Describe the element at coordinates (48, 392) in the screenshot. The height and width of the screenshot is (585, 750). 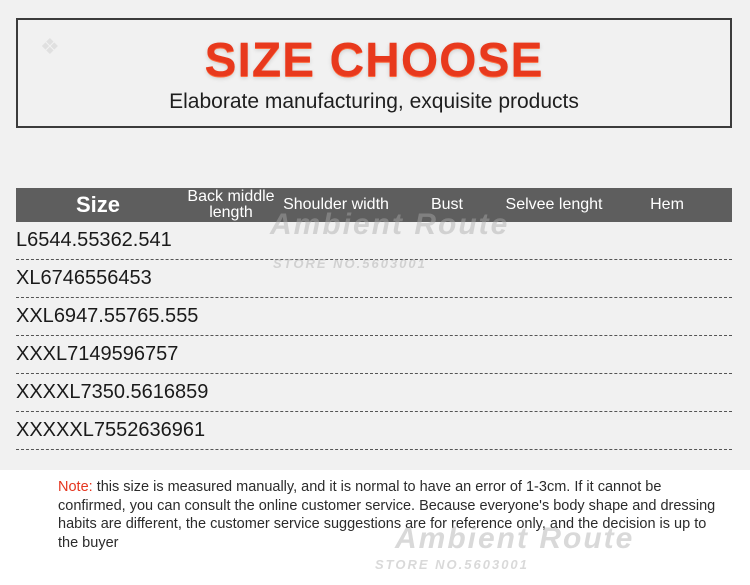
I see `cell-size: XXXXL` at that location.